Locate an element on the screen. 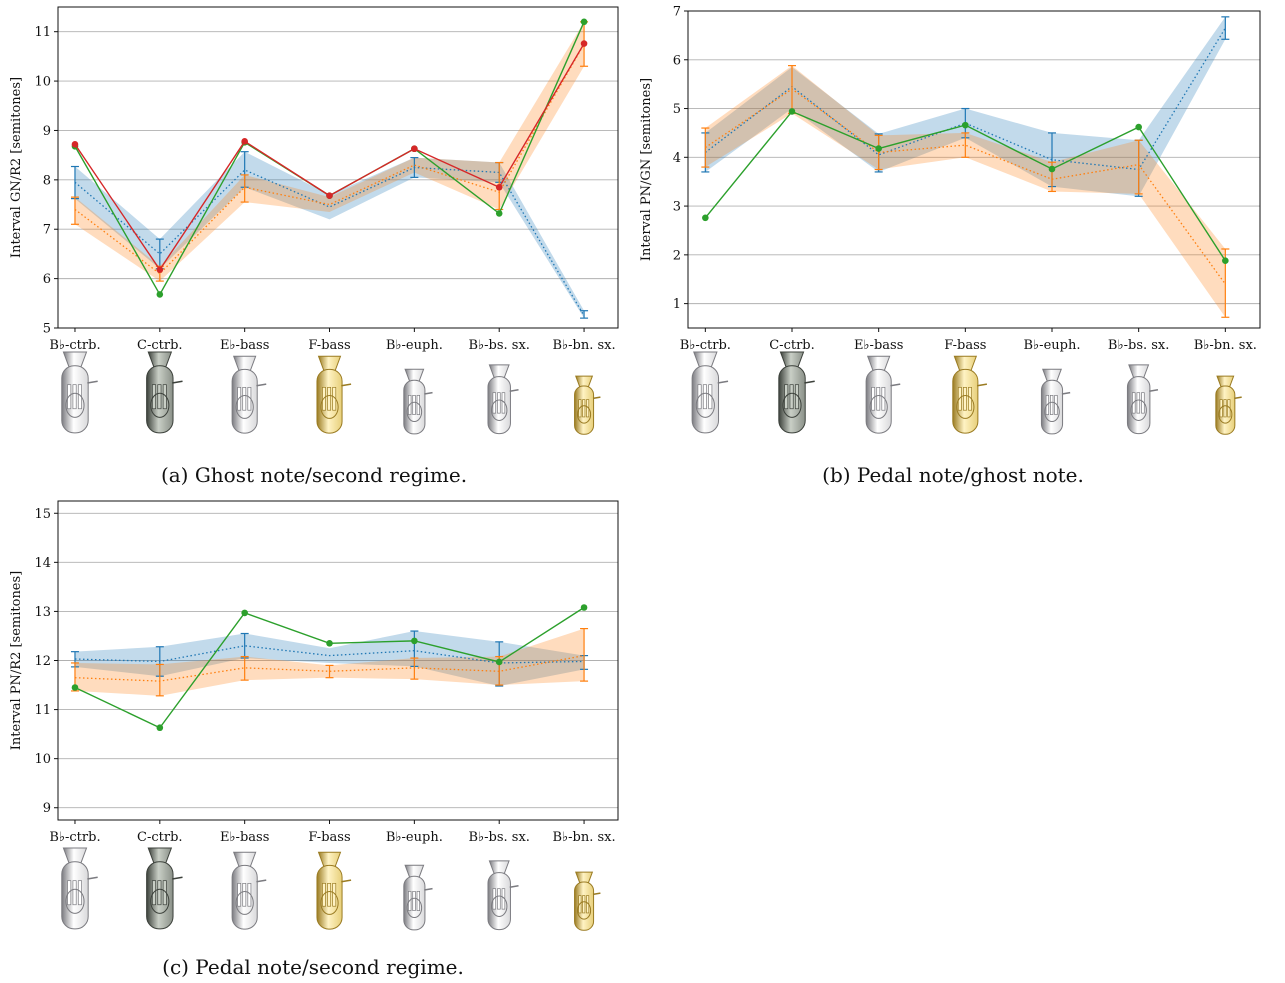 The width and height of the screenshot is (1285, 983). y-tick-label: 12 is located at coordinates (42, 661).